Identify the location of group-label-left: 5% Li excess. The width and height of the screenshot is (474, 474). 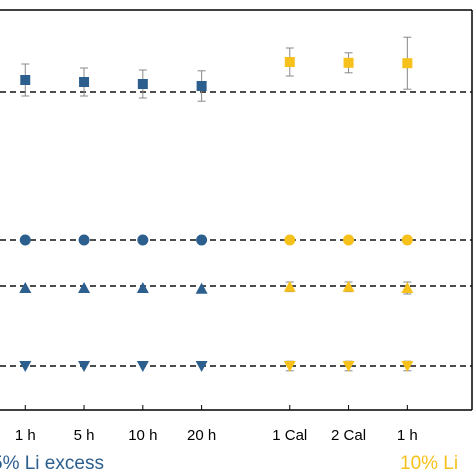
(52, 463).